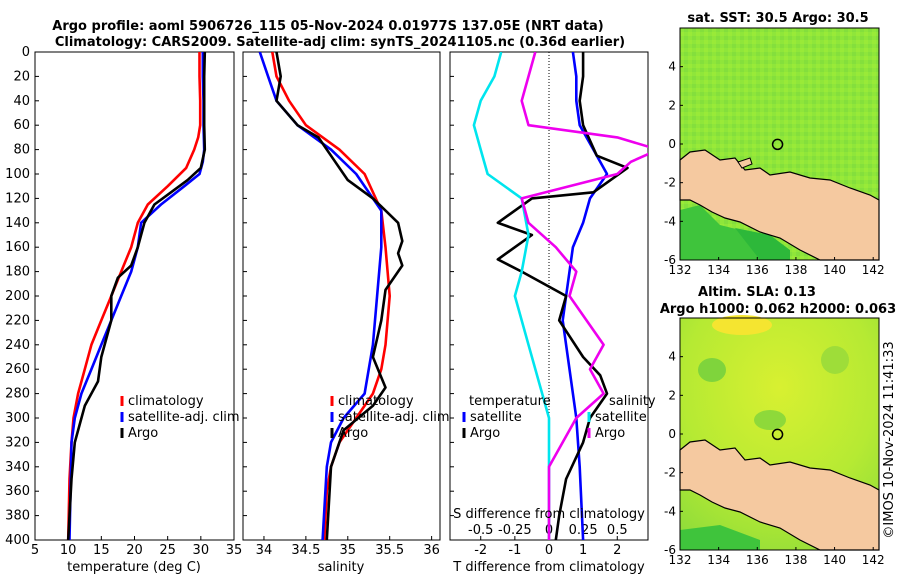 This screenshot has height=584, width=900. I want to click on salinity-legend: climatology satellite-adj. clim Argo, so click(390, 417).